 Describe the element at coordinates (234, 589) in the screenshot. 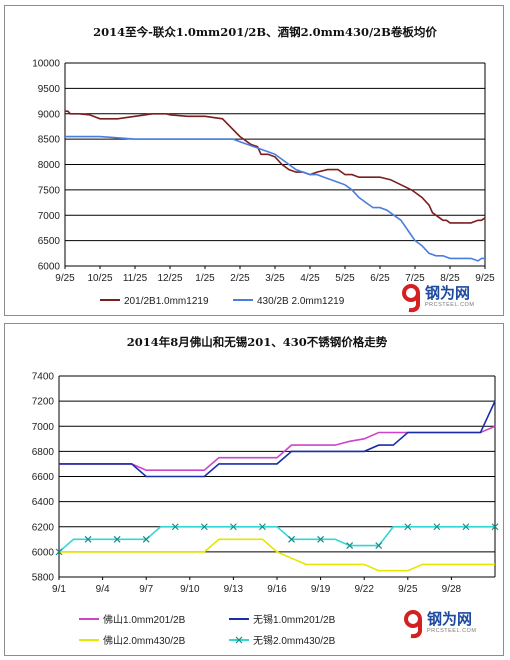

I see `x-tick-label: 9/13` at that location.